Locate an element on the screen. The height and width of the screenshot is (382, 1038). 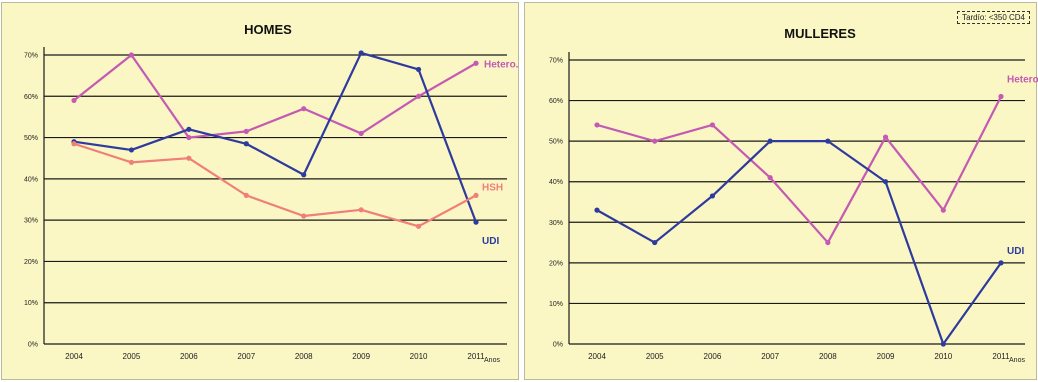
series-label: HSH is located at coordinates (492, 187).